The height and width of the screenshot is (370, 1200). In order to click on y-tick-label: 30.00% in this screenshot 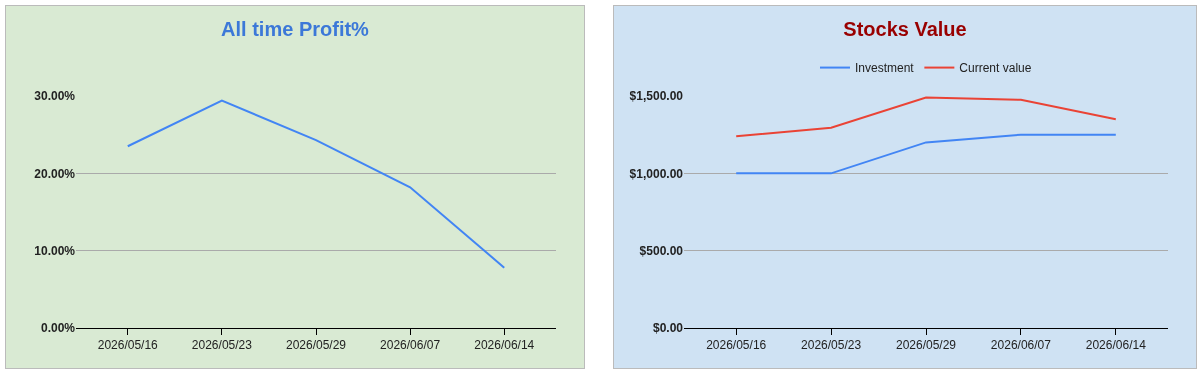, I will do `click(55, 96)`.